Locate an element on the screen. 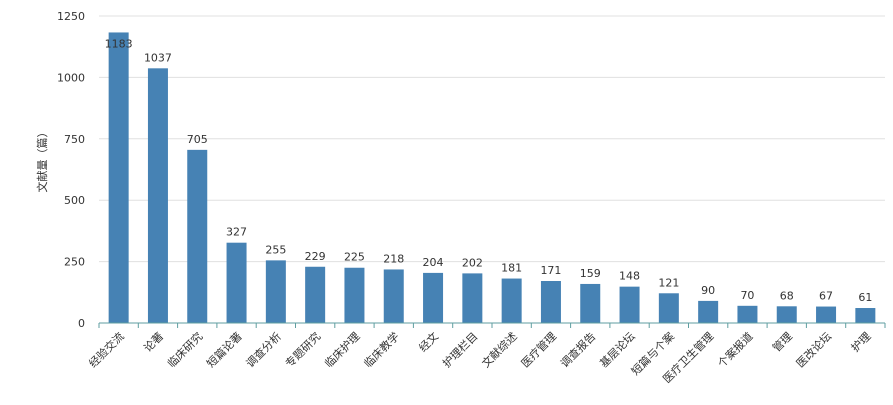 This screenshot has width=893, height=405. y-tick-label: 0 is located at coordinates (81, 323).